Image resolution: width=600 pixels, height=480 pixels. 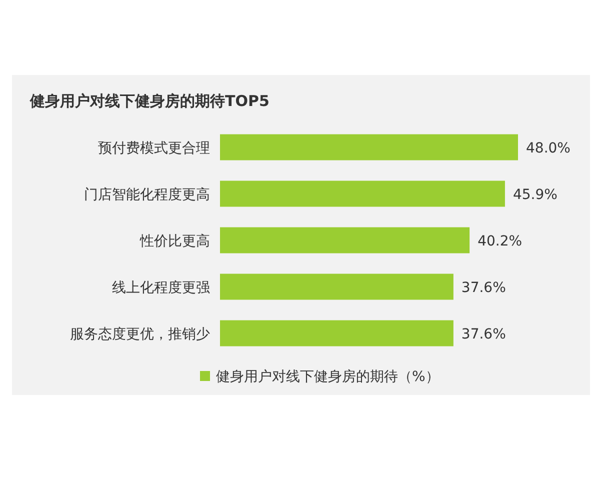 What do you see at coordinates (149, 101) in the screenshot?
I see `chart-title: 健身用户对线下健身房的期待TOP5` at bounding box center [149, 101].